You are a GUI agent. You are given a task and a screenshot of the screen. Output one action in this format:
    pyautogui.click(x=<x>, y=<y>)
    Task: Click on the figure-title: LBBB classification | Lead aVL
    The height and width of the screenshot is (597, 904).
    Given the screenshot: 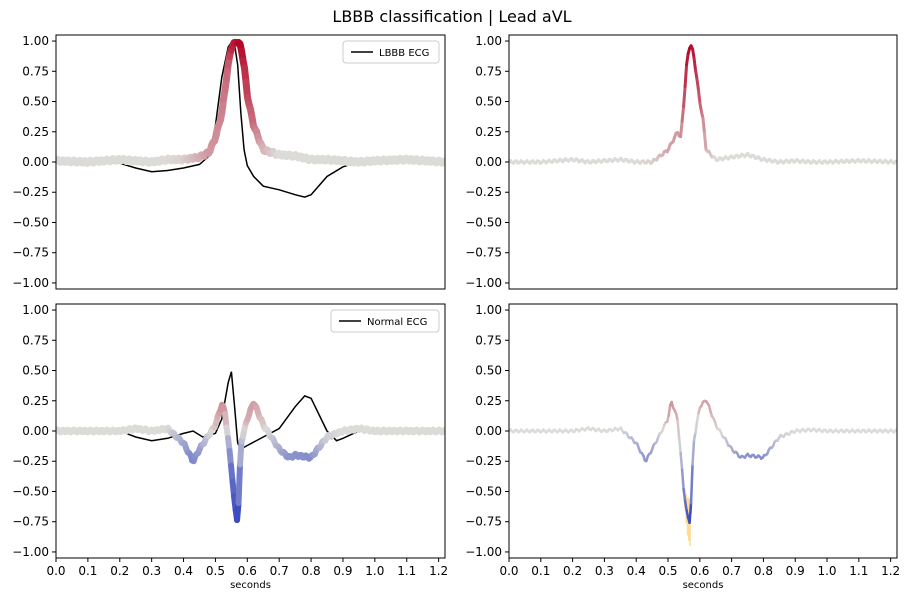 What is the action you would take?
    pyautogui.click(x=451, y=16)
    